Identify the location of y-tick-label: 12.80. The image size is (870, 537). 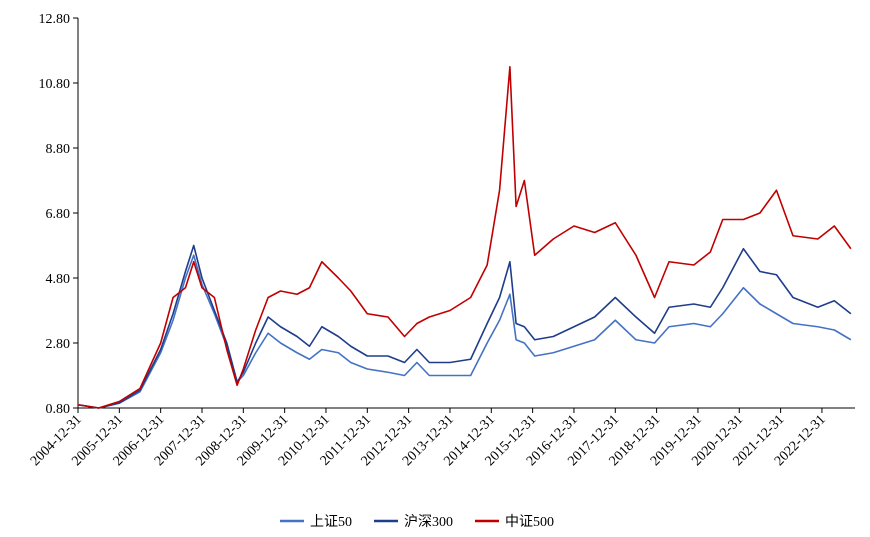
(55, 19).